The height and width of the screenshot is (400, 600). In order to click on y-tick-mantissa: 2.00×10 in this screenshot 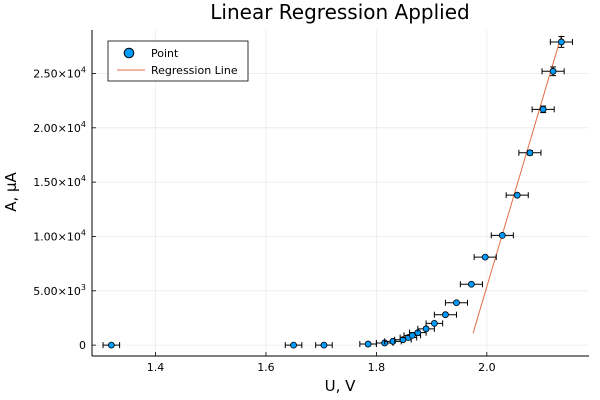, I will do `click(57, 128)`.